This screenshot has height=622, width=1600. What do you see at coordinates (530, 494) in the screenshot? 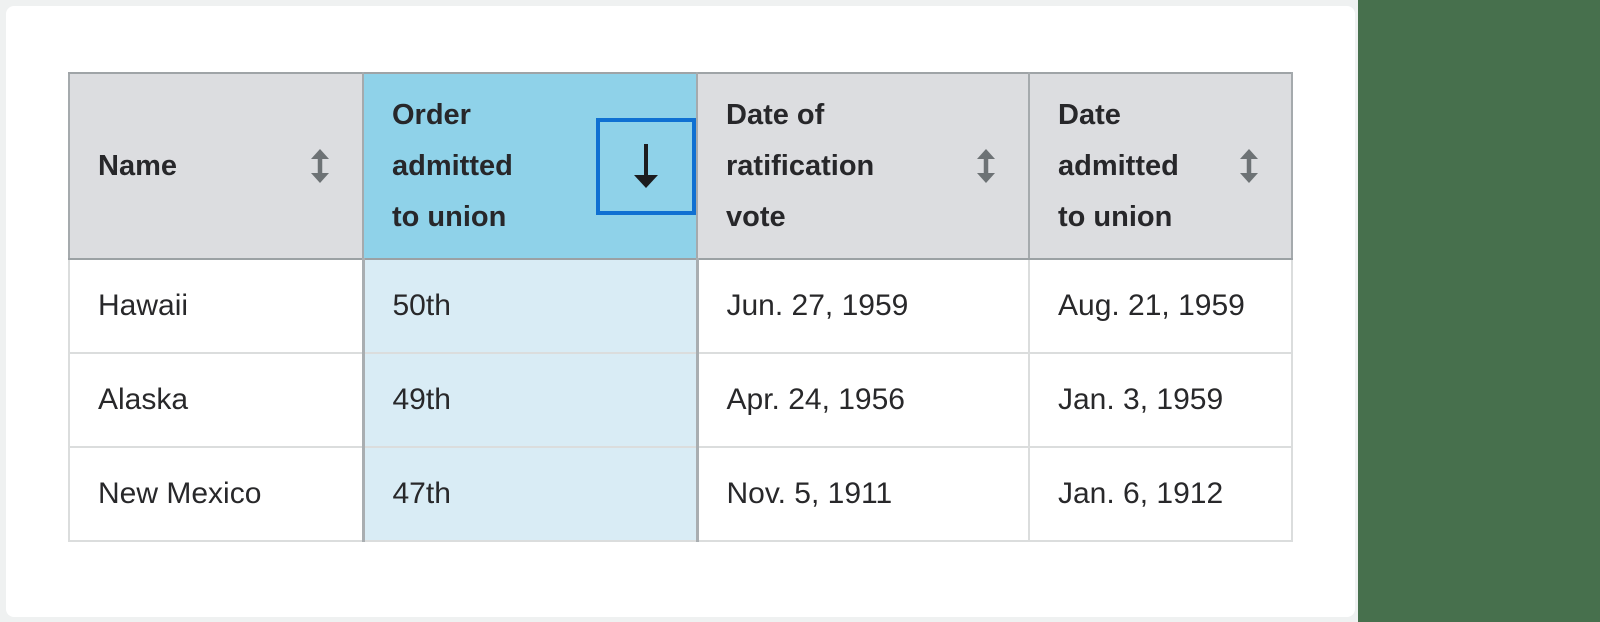
I see `cell-order: 47th` at bounding box center [530, 494].